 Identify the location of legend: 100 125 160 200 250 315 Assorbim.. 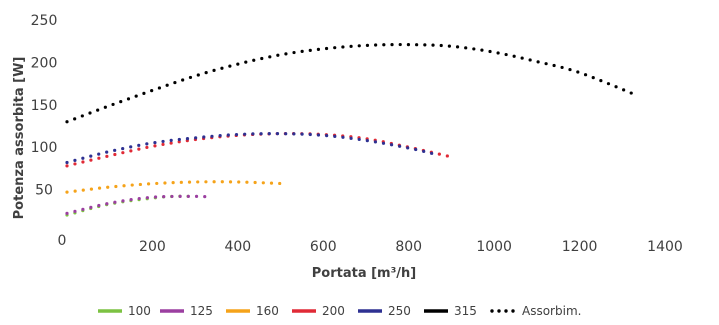
(339, 311).